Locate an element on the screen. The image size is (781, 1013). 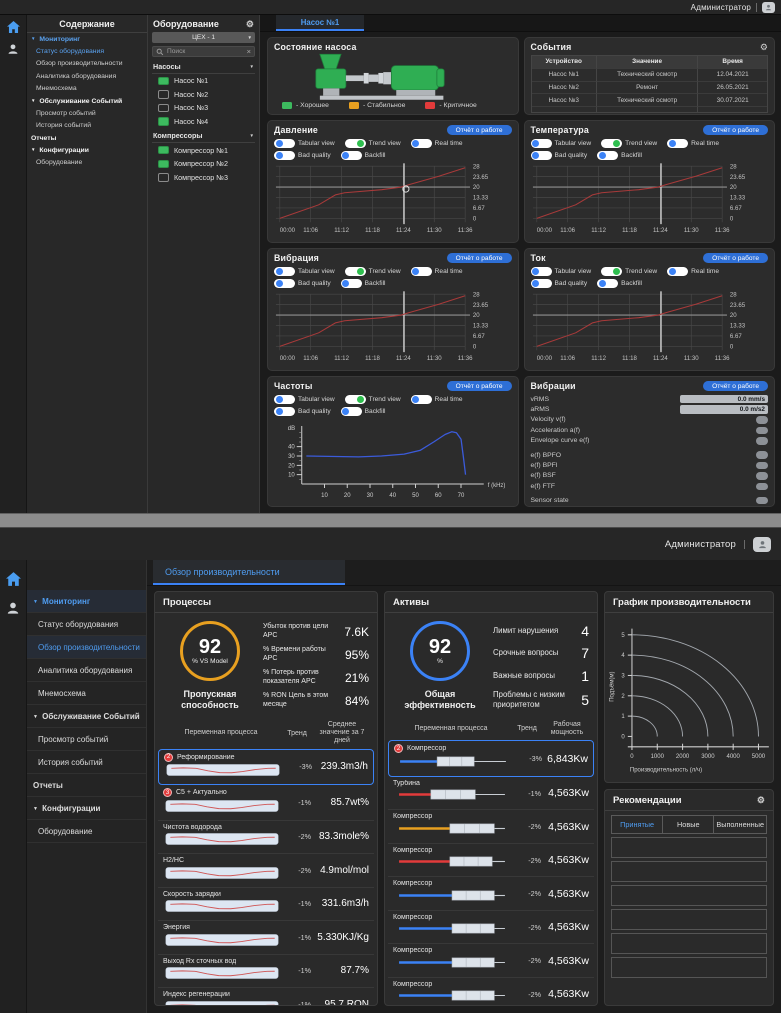
contents-item-10: Оборудование is located at coordinates (59, 163).